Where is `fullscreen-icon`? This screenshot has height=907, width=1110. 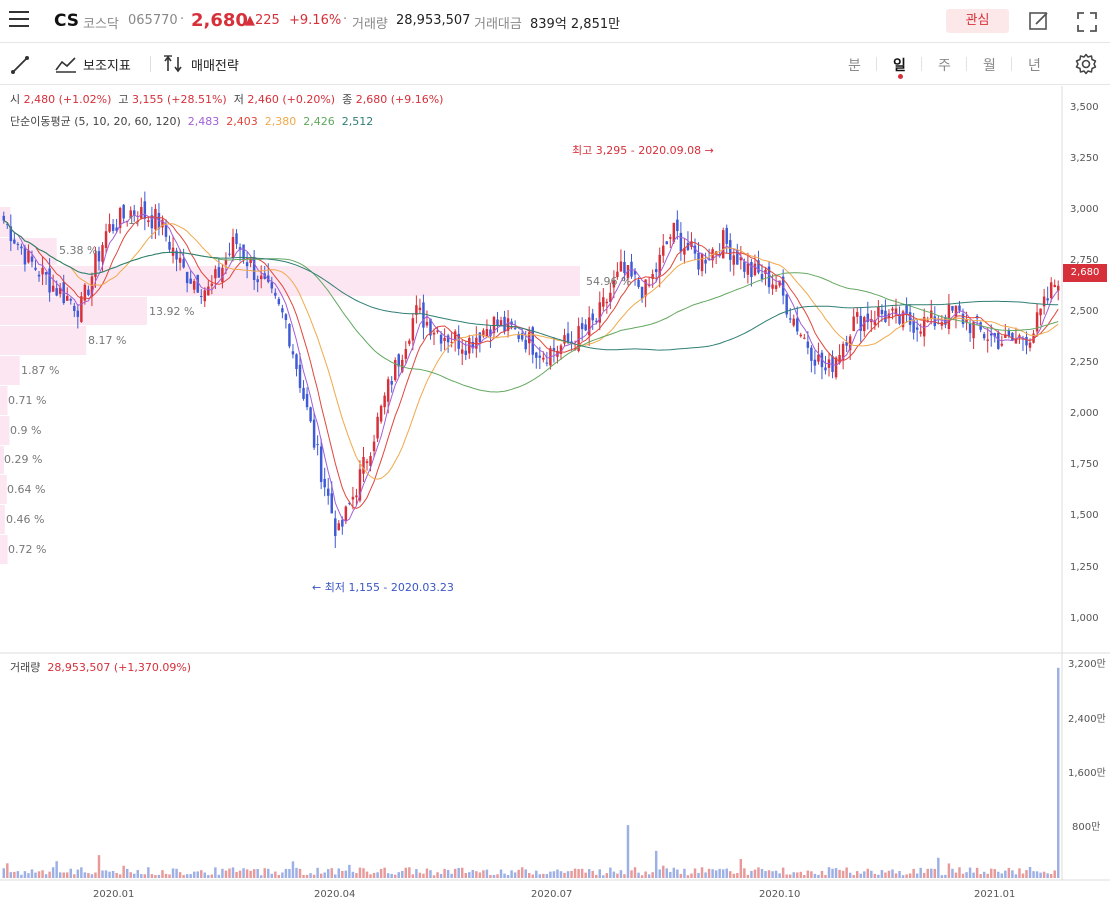 fullscreen-icon is located at coordinates (1087, 22).